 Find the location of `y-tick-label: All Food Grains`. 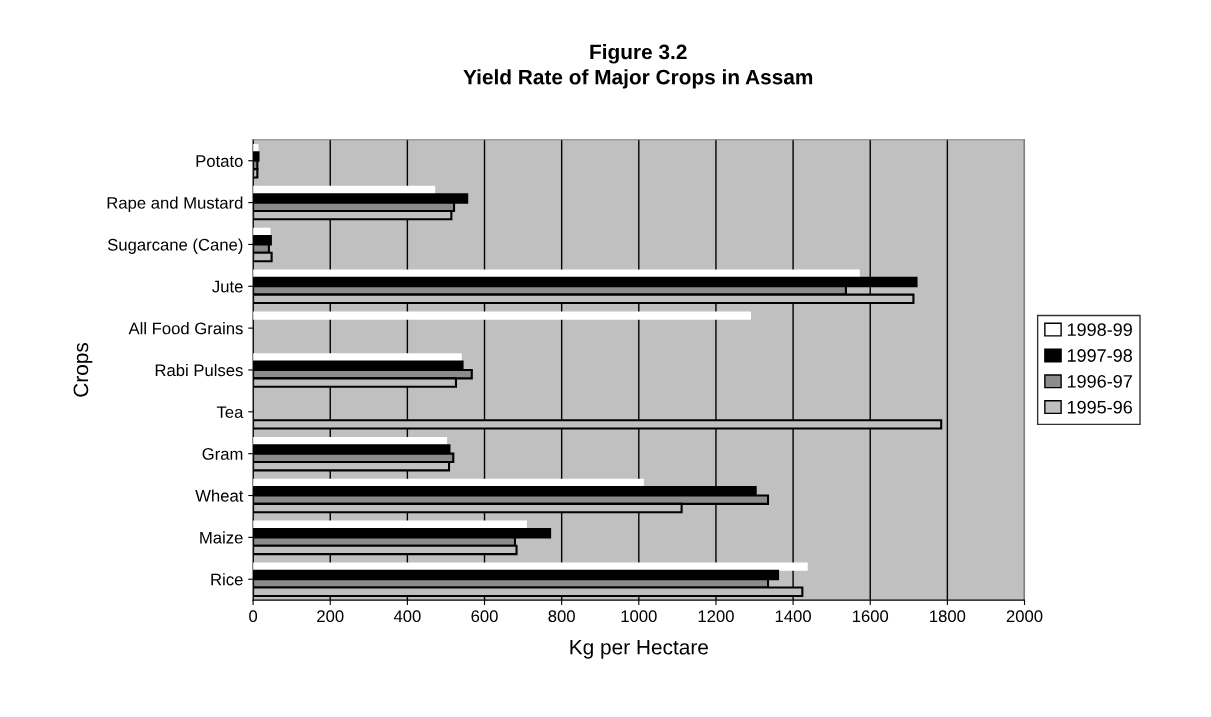

y-tick-label: All Food Grains is located at coordinates (185, 328).